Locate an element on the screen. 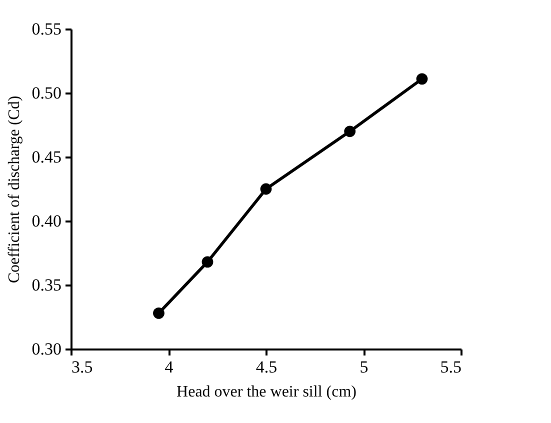 This screenshot has height=423, width=551. x-axis-title: Head over the weir sill (cm) is located at coordinates (266, 392).